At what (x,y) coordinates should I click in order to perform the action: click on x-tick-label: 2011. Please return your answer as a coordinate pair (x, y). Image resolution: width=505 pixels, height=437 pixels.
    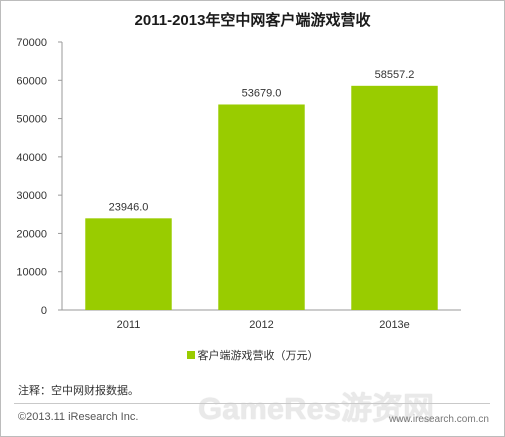
    Looking at the image, I should click on (129, 325).